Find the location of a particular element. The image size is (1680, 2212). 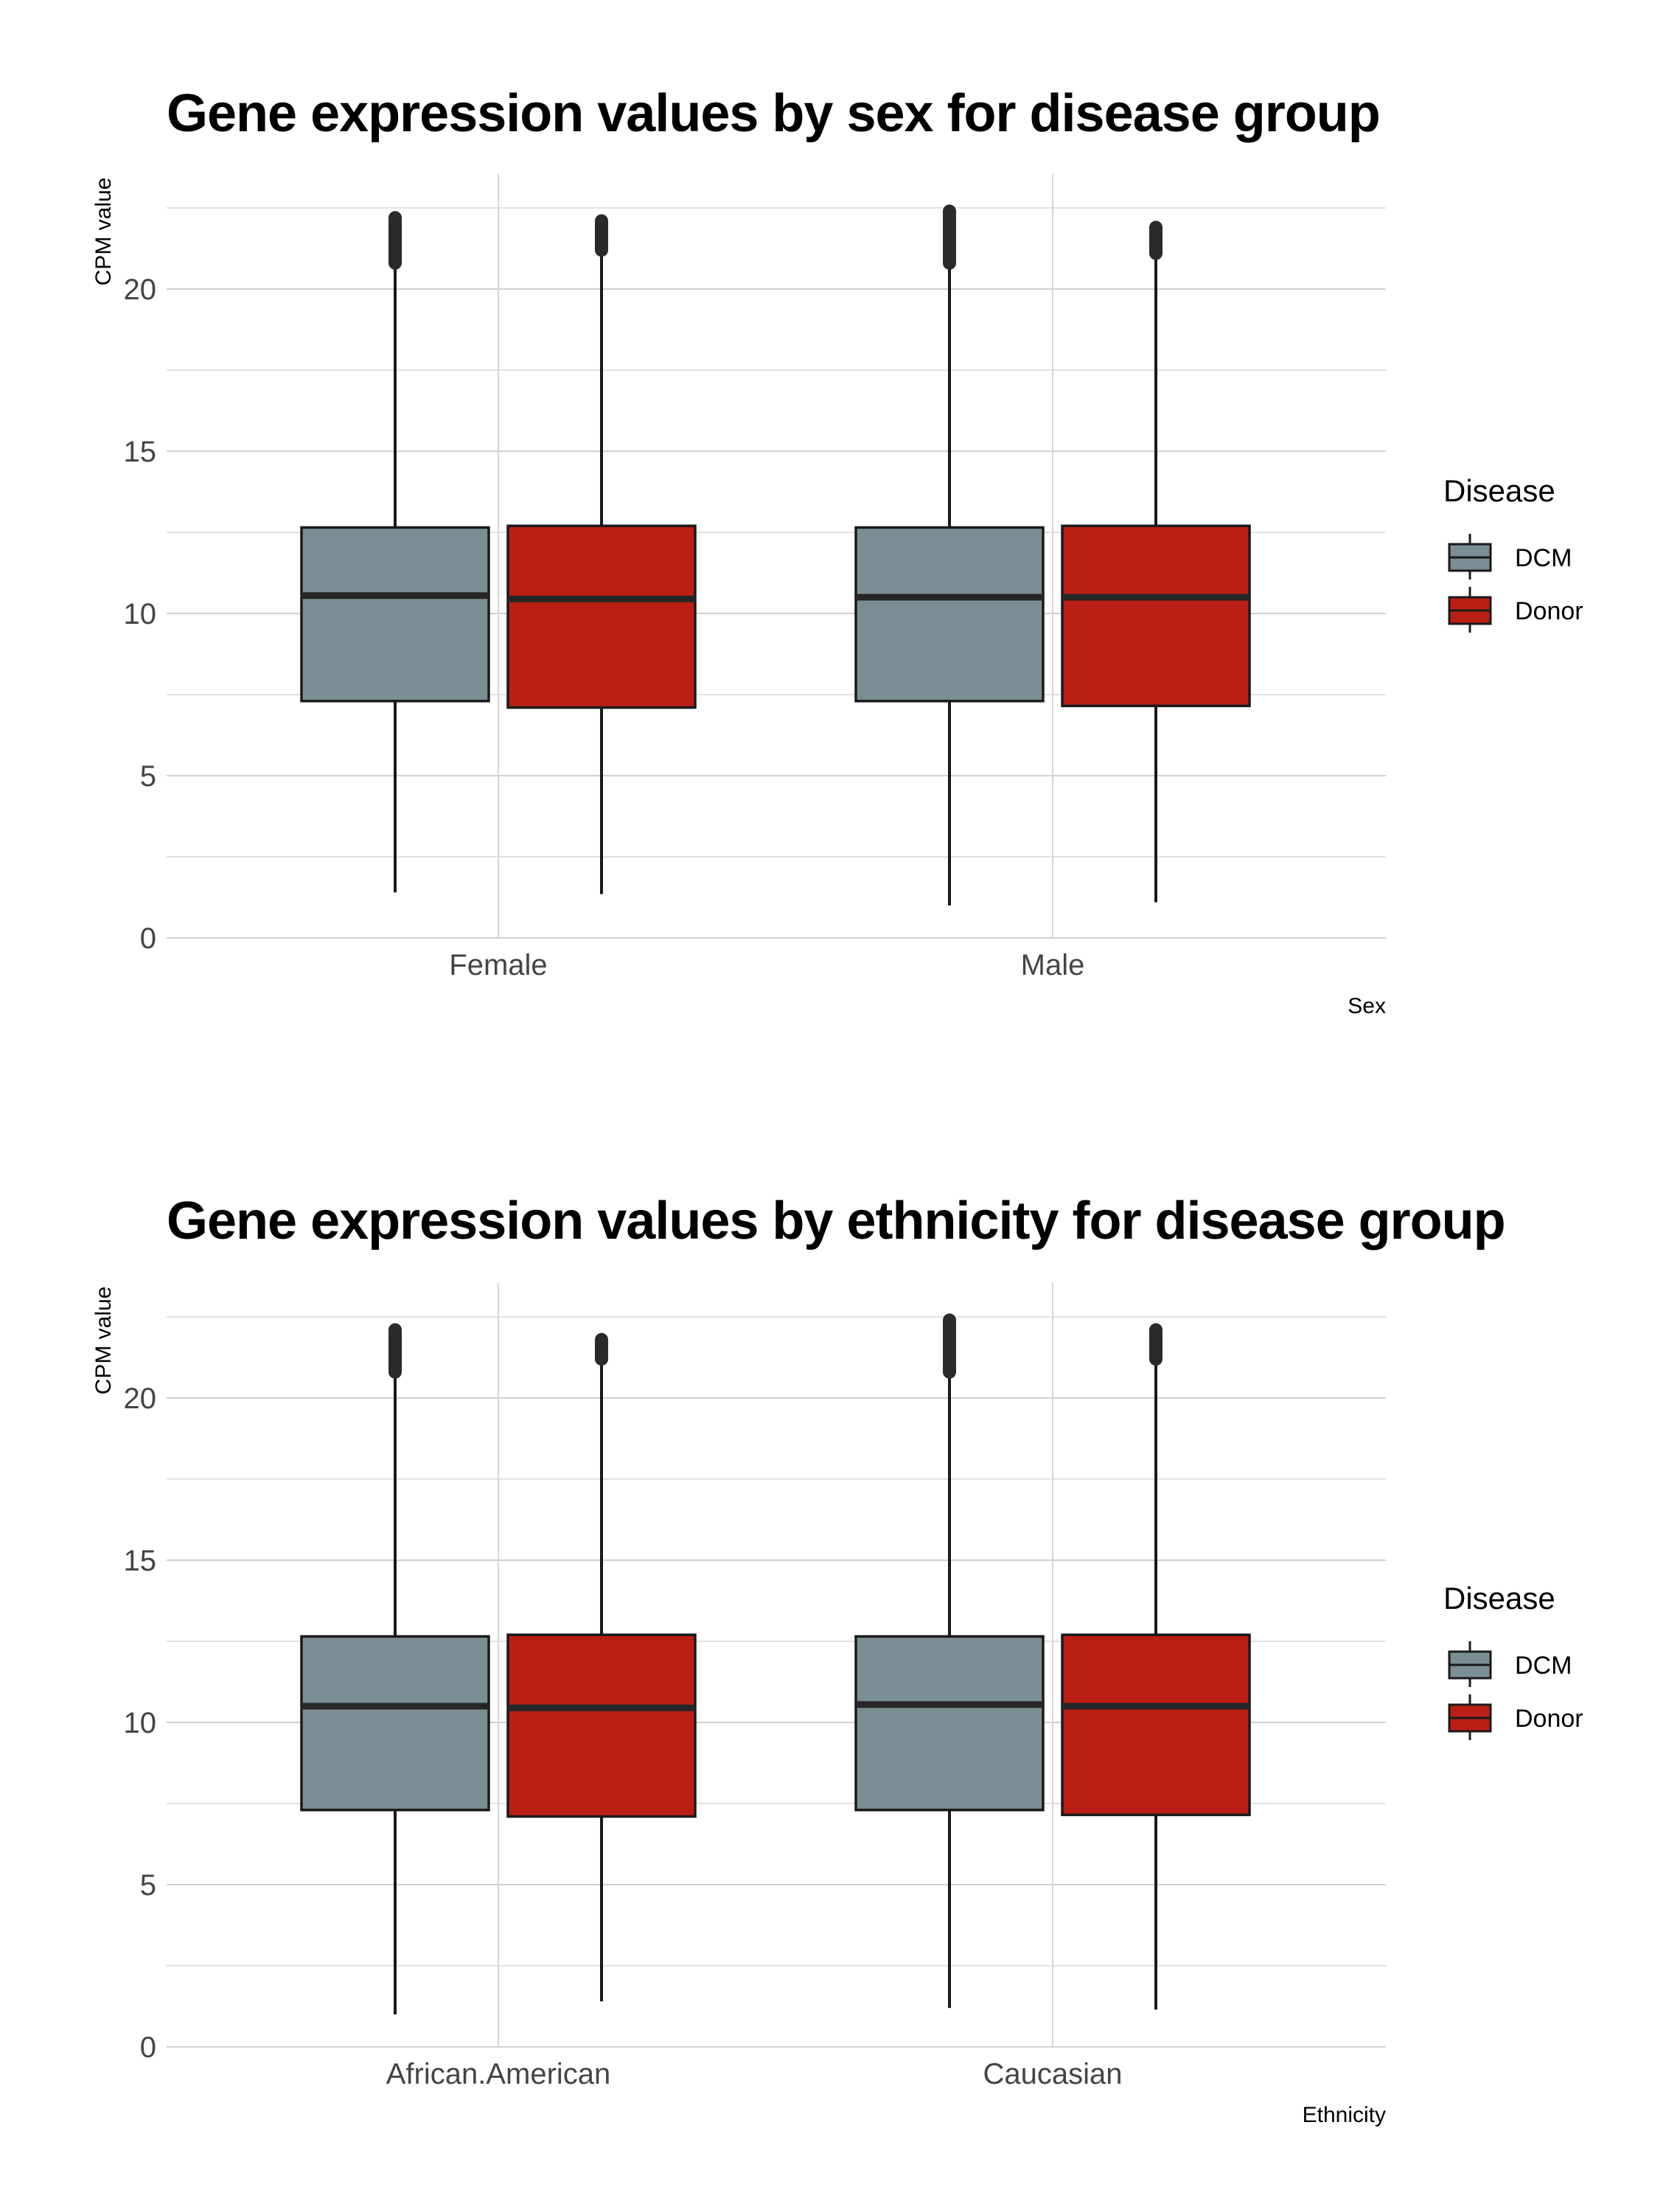

box-dcm-male is located at coordinates (949, 554).